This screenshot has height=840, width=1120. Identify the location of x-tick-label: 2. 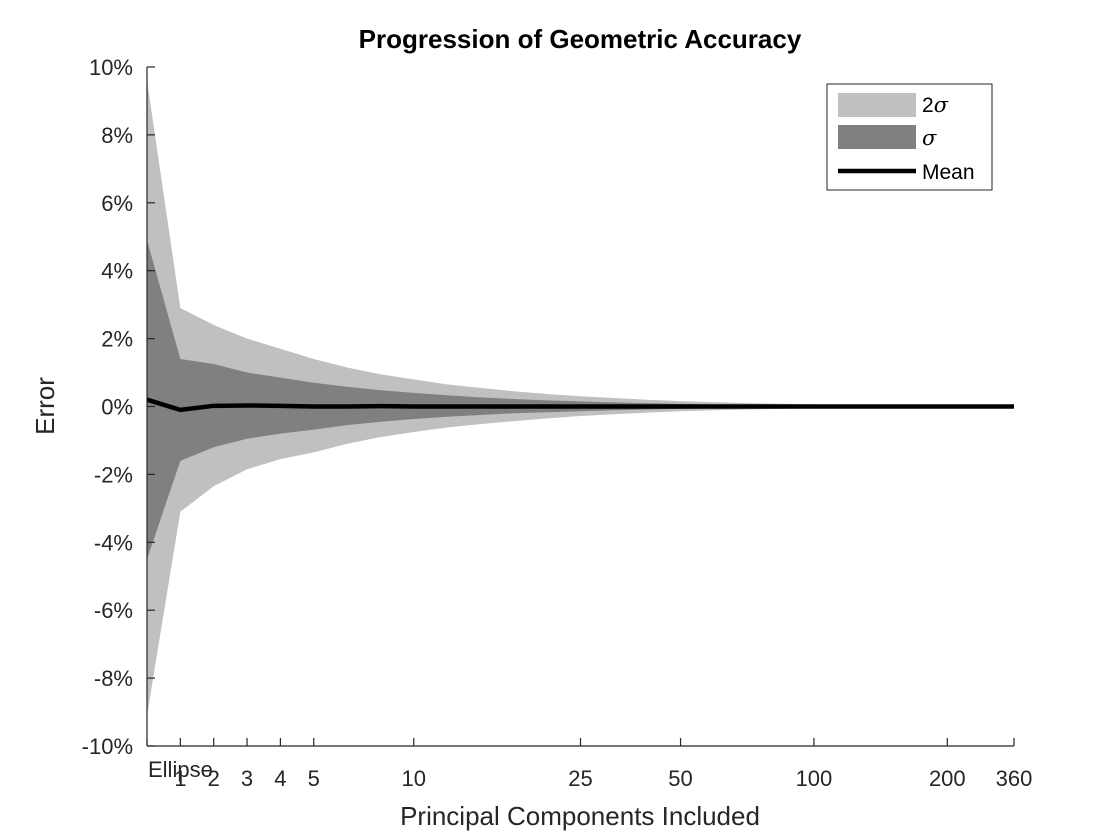
(214, 778).